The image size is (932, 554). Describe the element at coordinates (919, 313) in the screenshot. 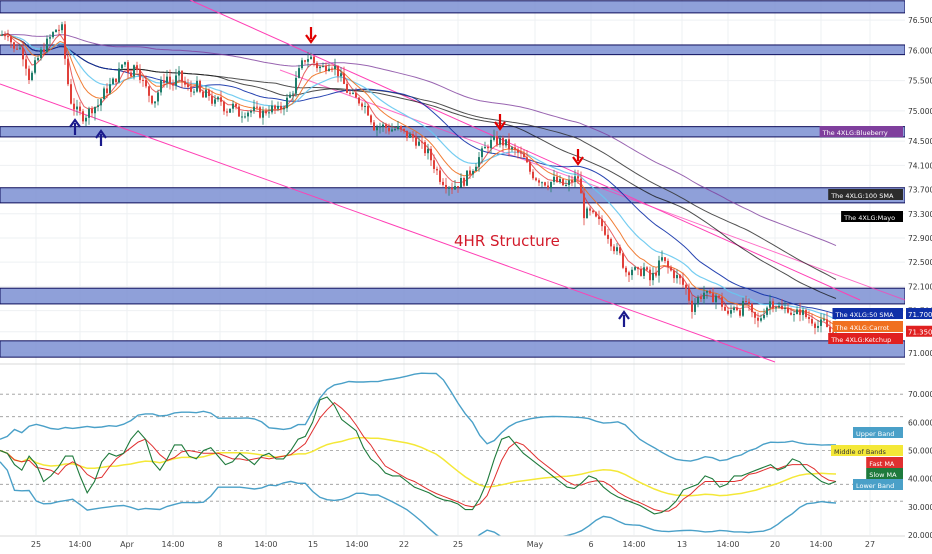

I see `series-value-box` at that location.